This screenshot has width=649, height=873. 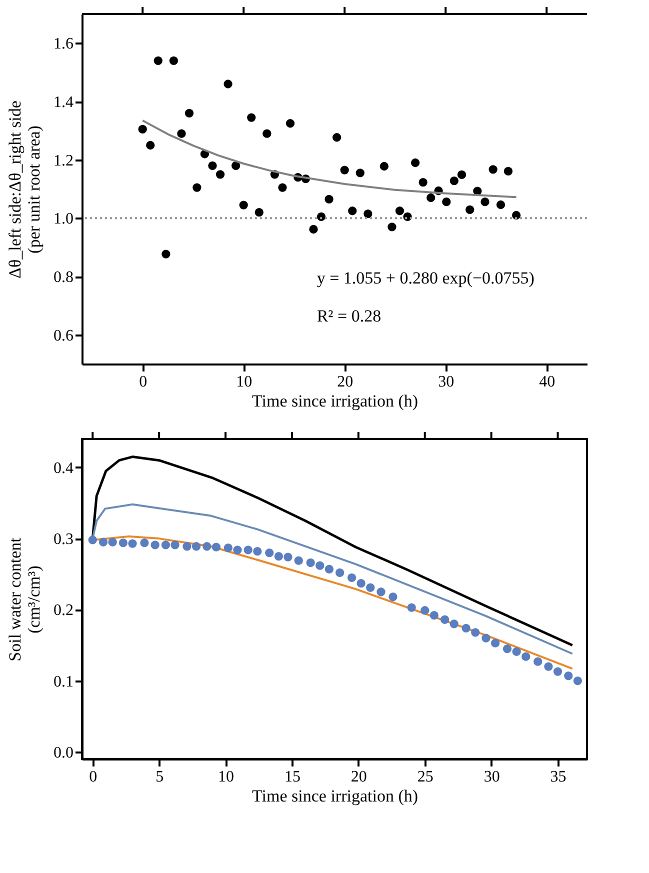 What do you see at coordinates (547, 382) in the screenshot?
I see `x-tick-label: 40` at bounding box center [547, 382].